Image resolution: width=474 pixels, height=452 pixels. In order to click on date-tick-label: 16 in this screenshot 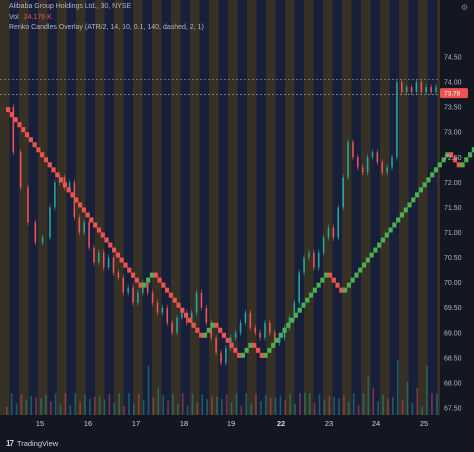, I will do `click(88, 423)`.